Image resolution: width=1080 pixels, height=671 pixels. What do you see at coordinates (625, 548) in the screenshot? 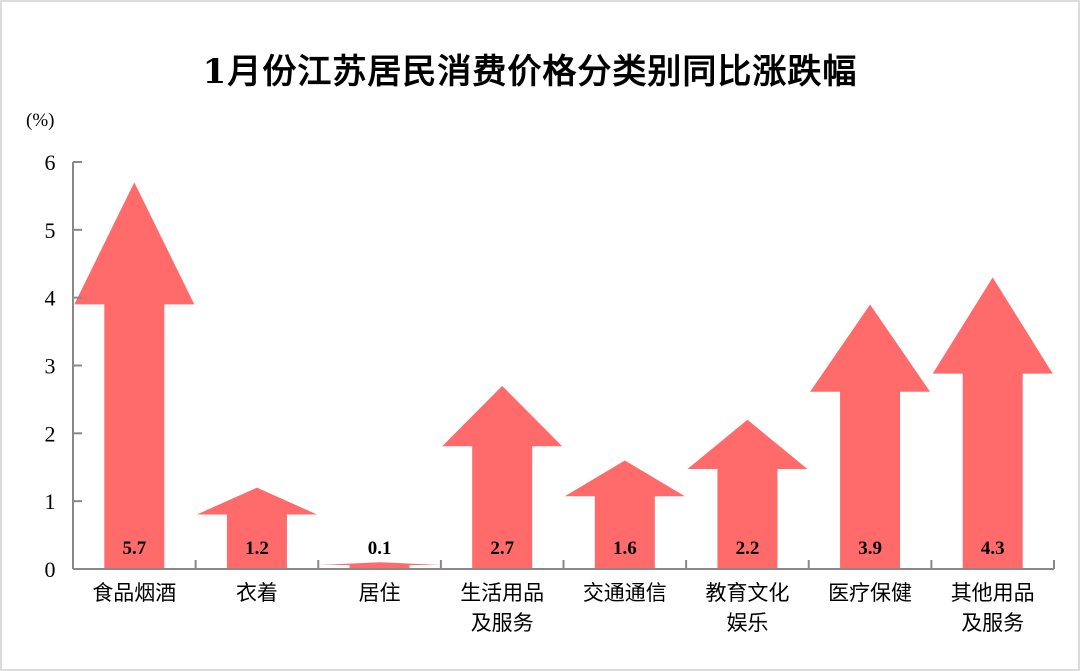
I see `data-value-label: 1.6` at bounding box center [625, 548].